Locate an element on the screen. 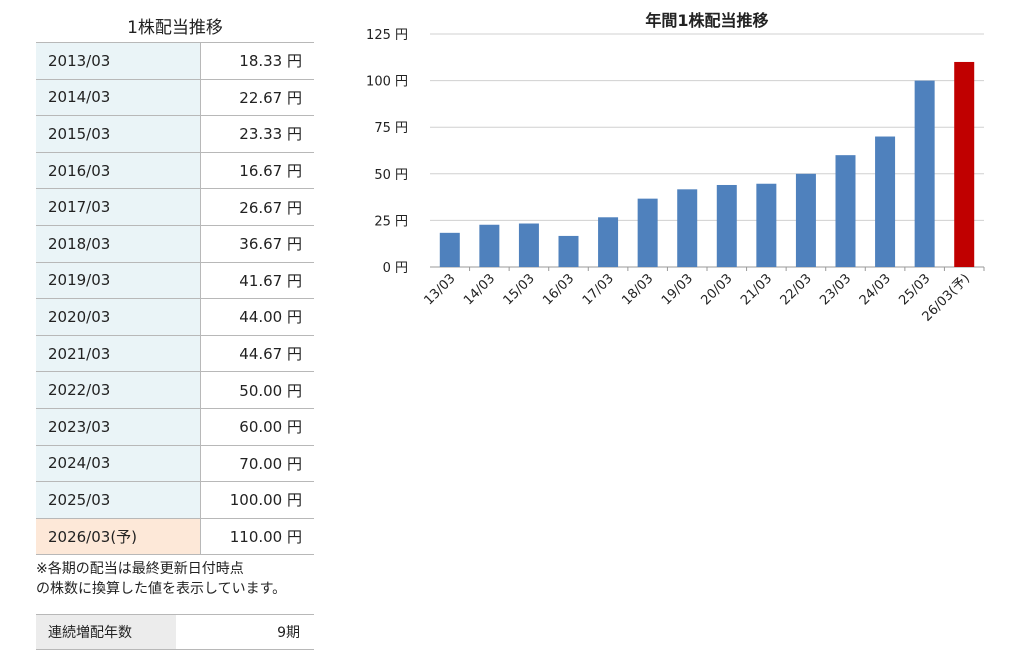 The image size is (1024, 669). streak-value: 9期 is located at coordinates (245, 632).